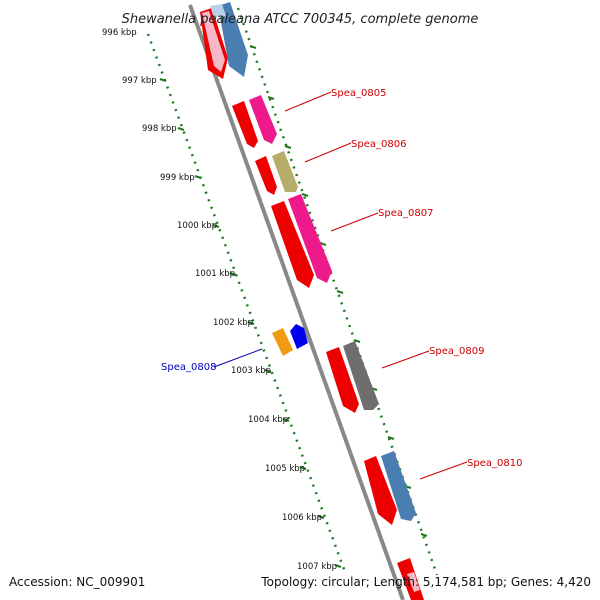  What do you see at coordinates (413, 582) in the screenshot?
I see `gene-feature-1007-b` at bounding box center [413, 582].